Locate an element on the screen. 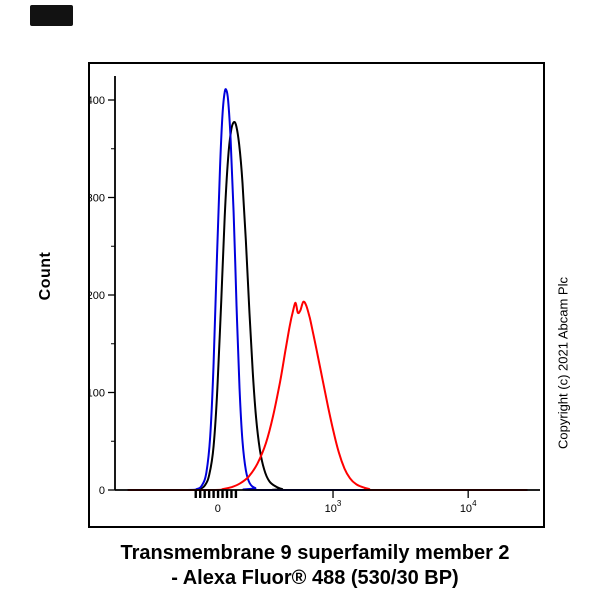 The image size is (600, 600). y-tick-label: 300 is located at coordinates (96, 199).